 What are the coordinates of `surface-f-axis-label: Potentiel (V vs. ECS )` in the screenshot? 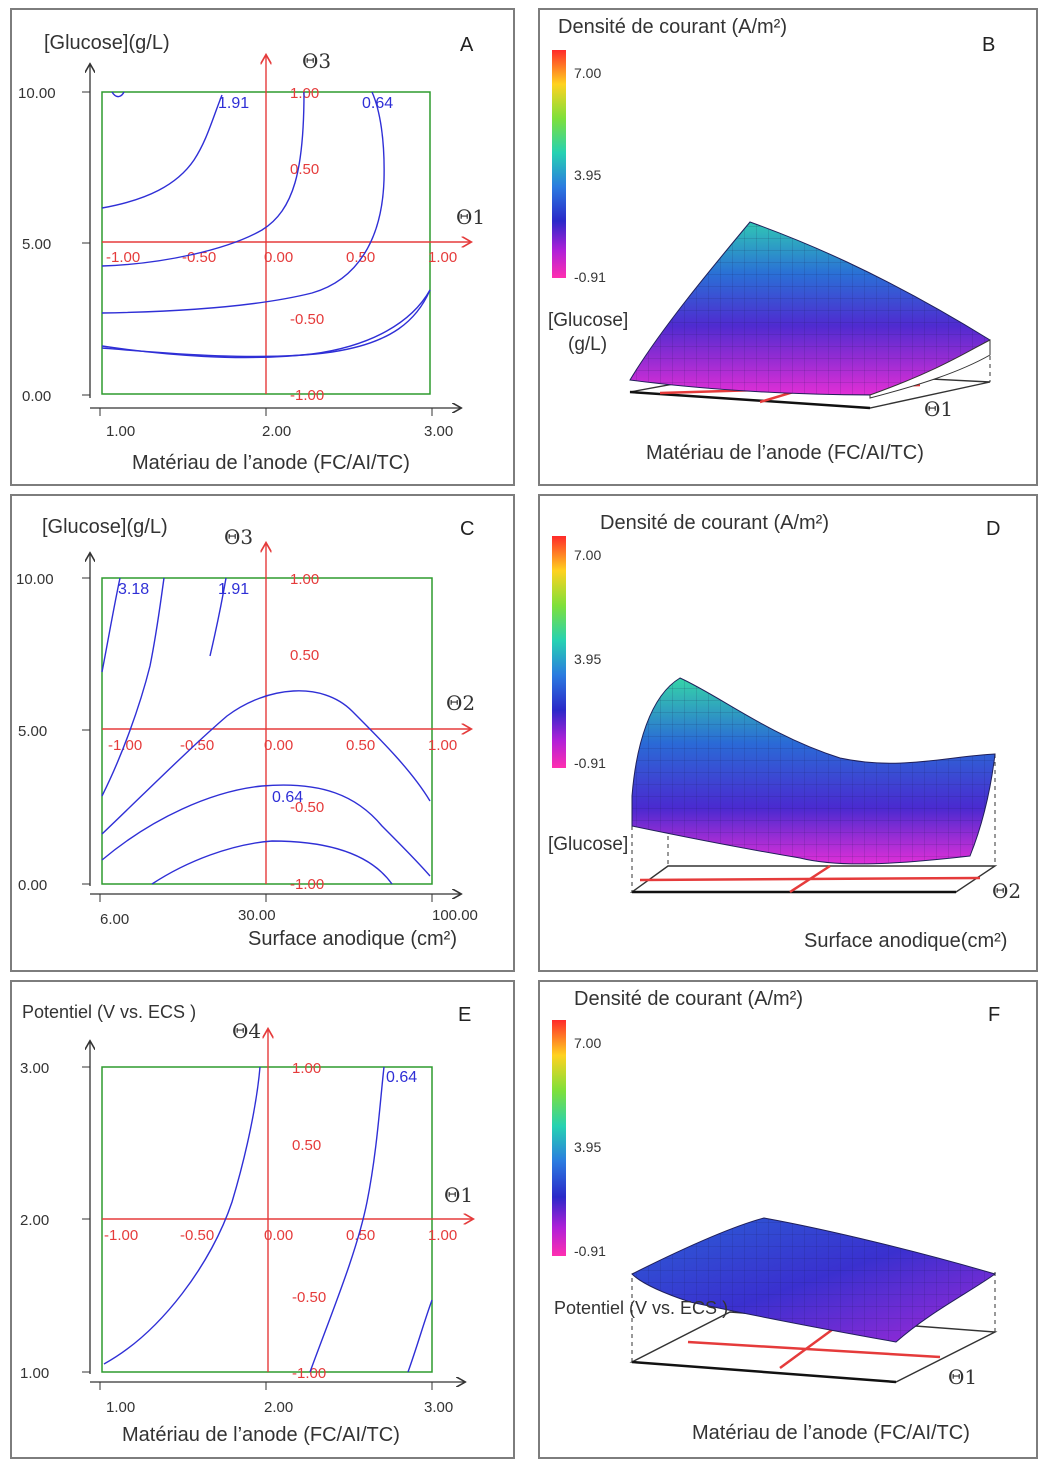 It's located at (641, 1308).